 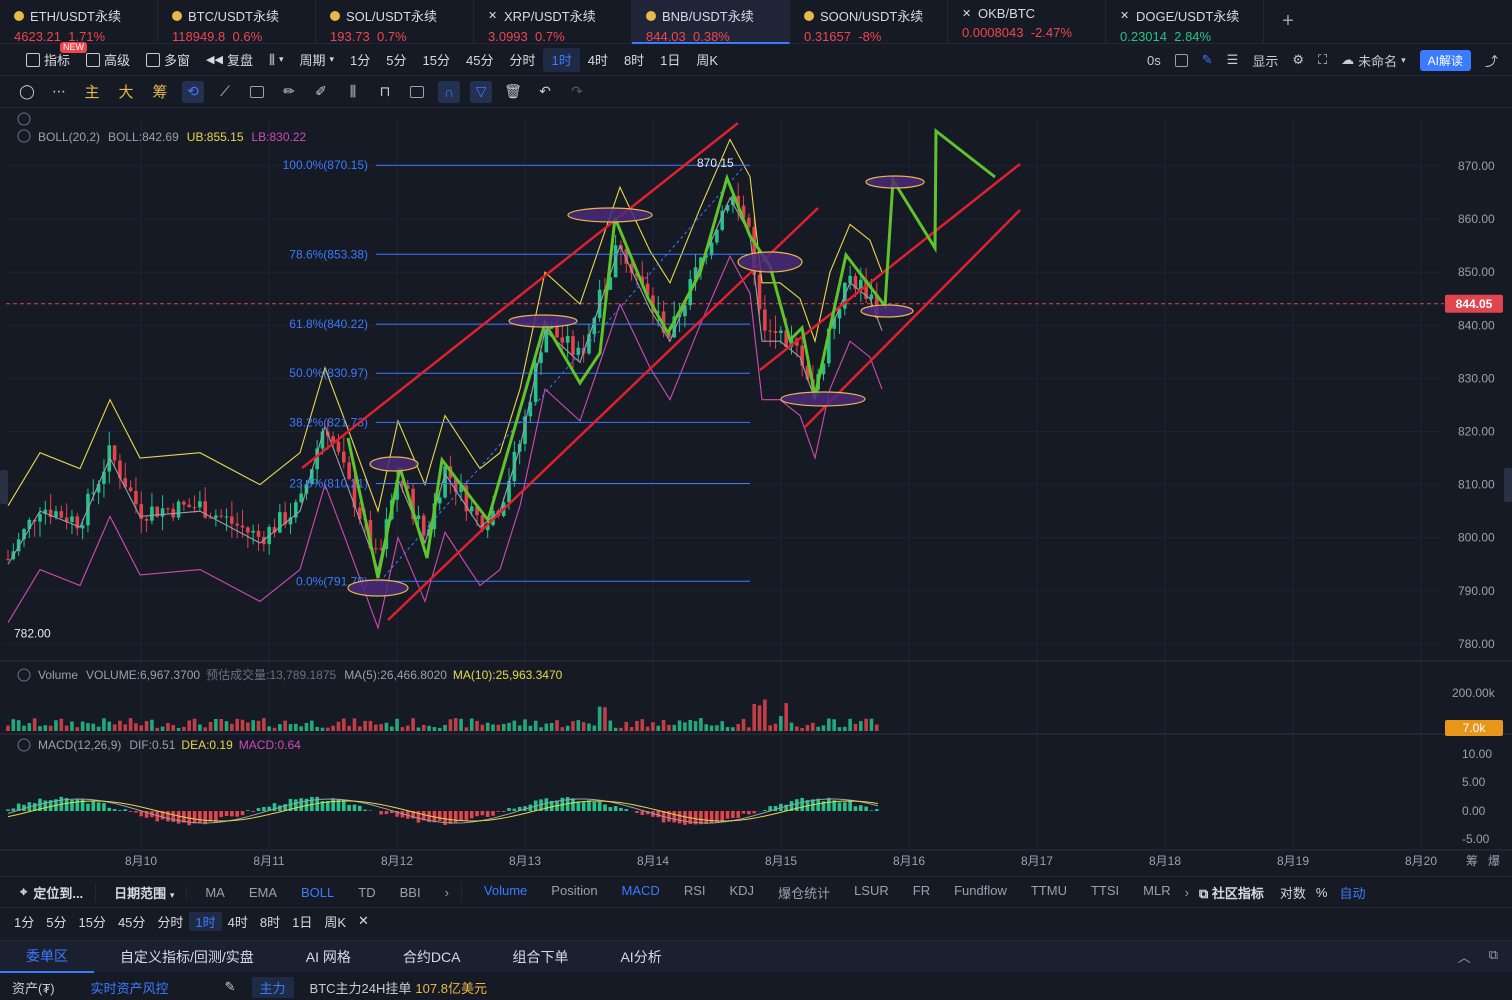 What do you see at coordinates (321, 91) in the screenshot?
I see `brush-icon: ✐` at bounding box center [321, 91].